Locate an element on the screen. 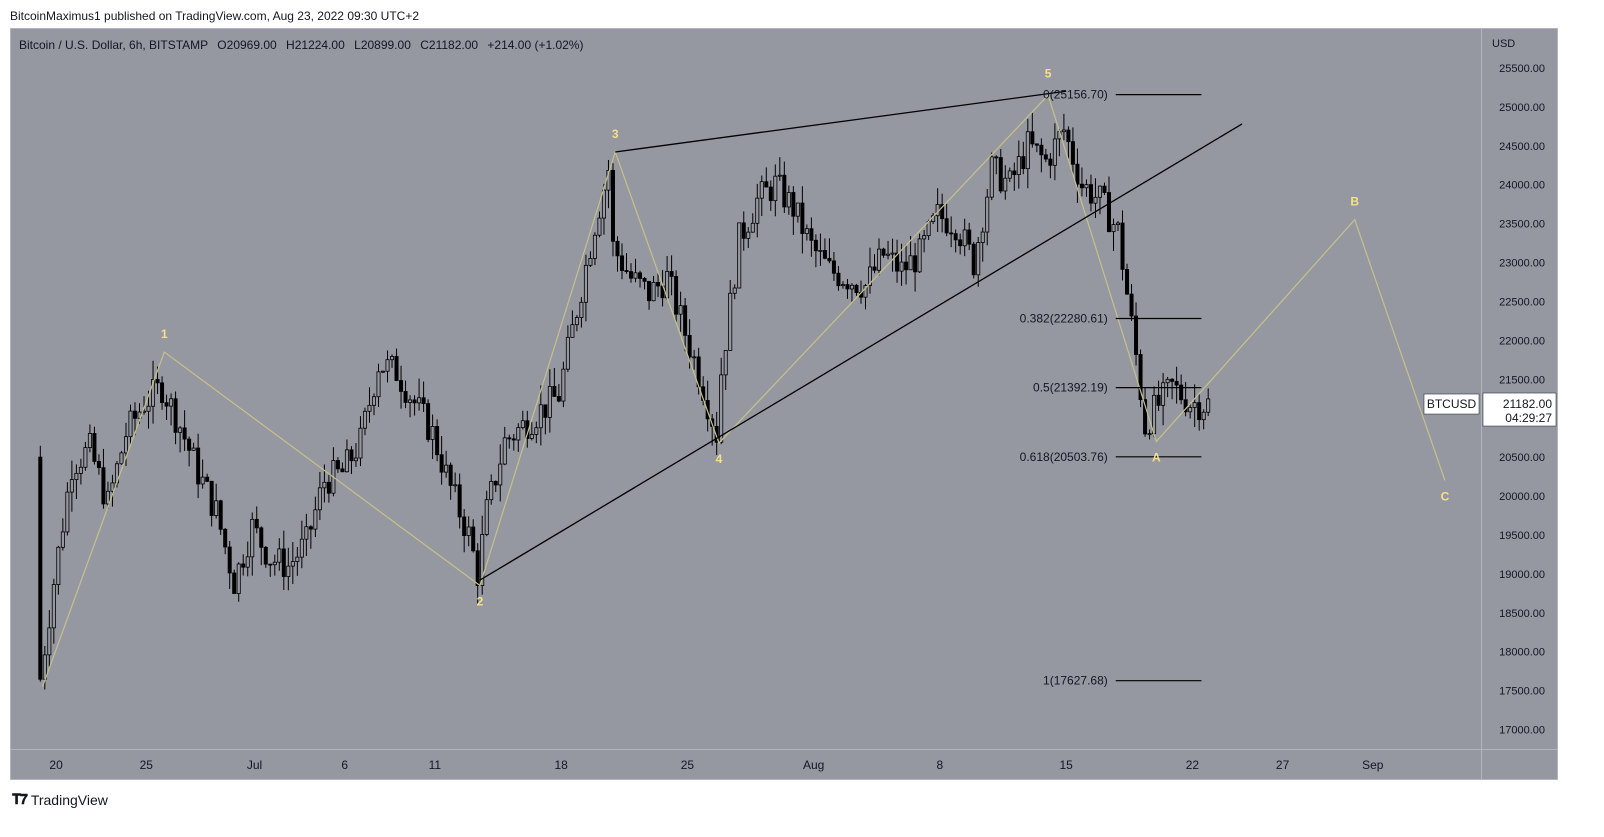  price-axis is located at coordinates (1519, 389).